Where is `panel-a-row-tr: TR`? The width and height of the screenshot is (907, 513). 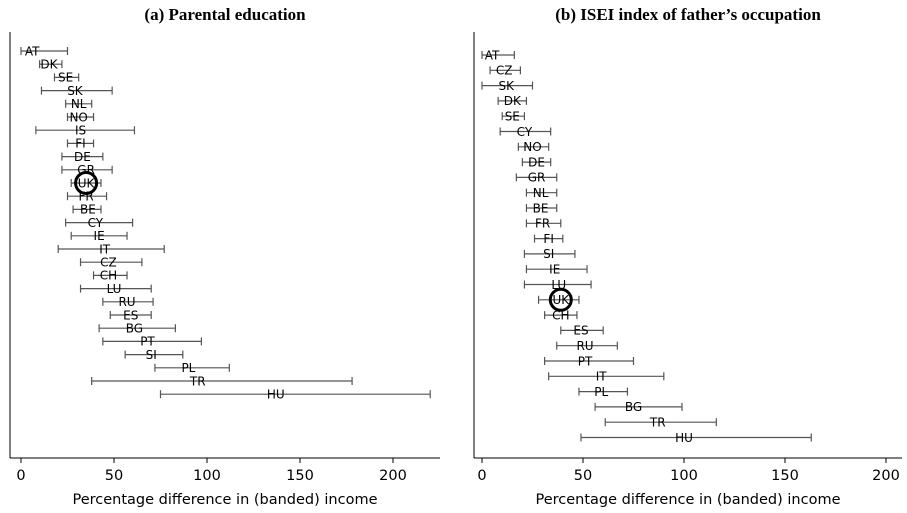
panel-a-row-tr: TR is located at coordinates (222, 381).